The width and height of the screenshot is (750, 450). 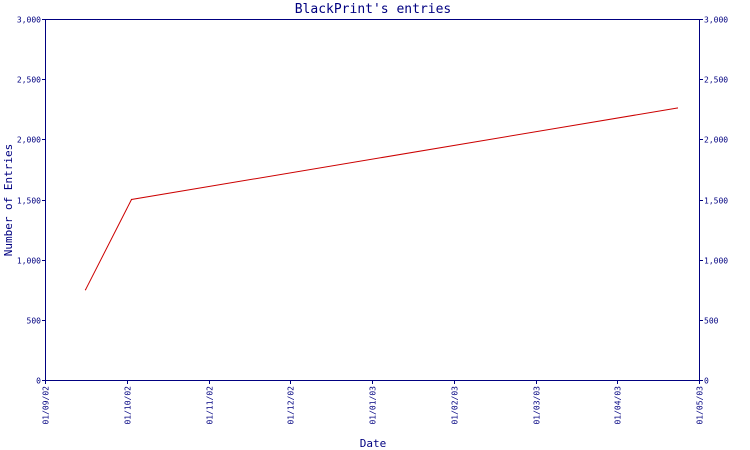 I want to click on y-tick-label-left: 500, so click(x=34, y=321).